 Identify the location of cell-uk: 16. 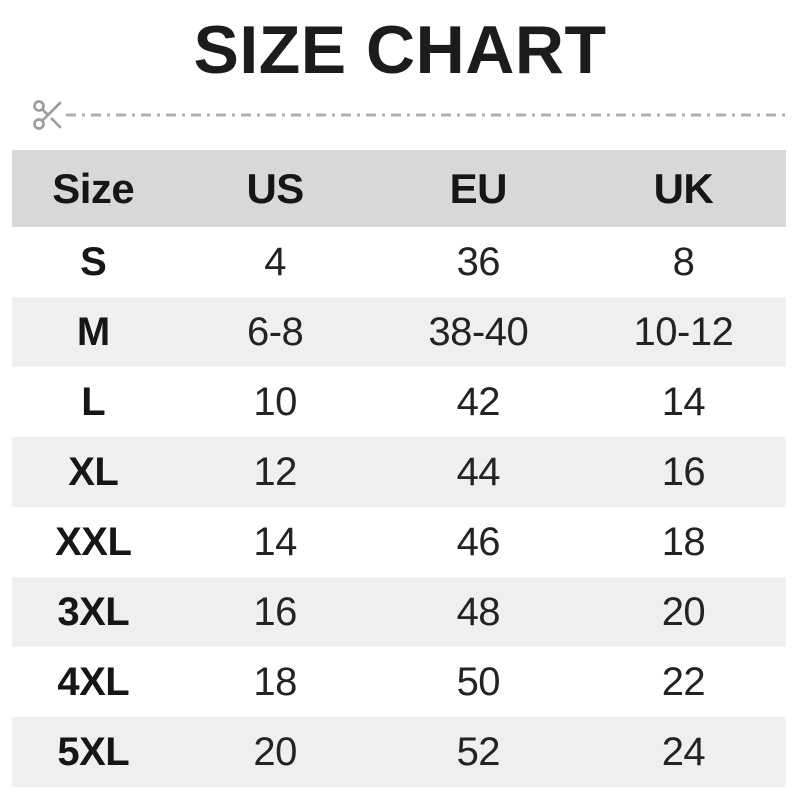
(683, 471).